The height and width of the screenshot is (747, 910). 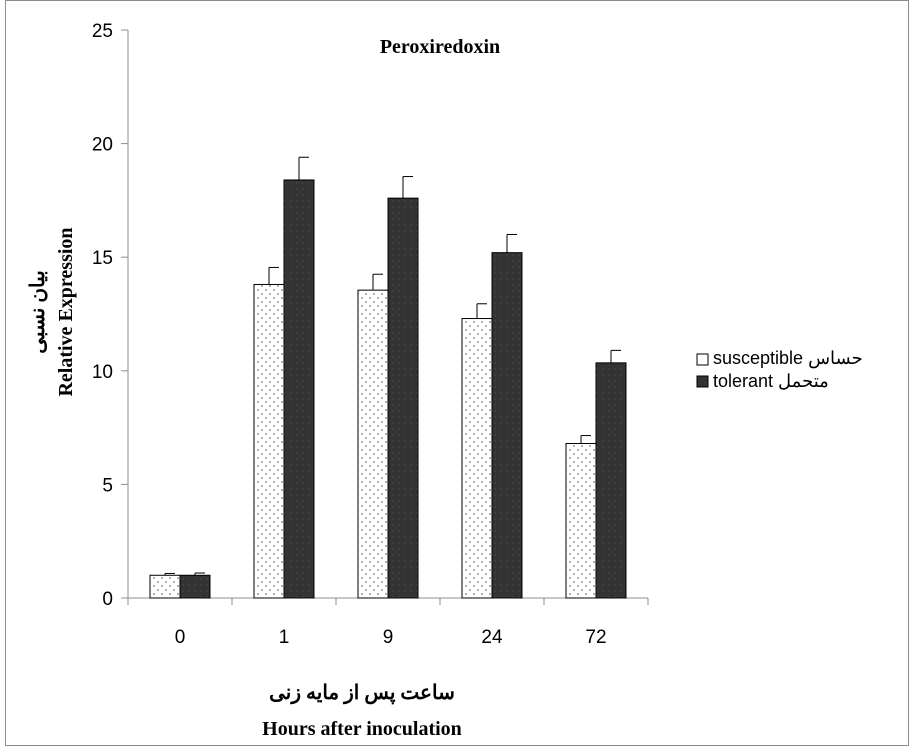 I want to click on x-tick-label: 72, so click(x=595, y=637).